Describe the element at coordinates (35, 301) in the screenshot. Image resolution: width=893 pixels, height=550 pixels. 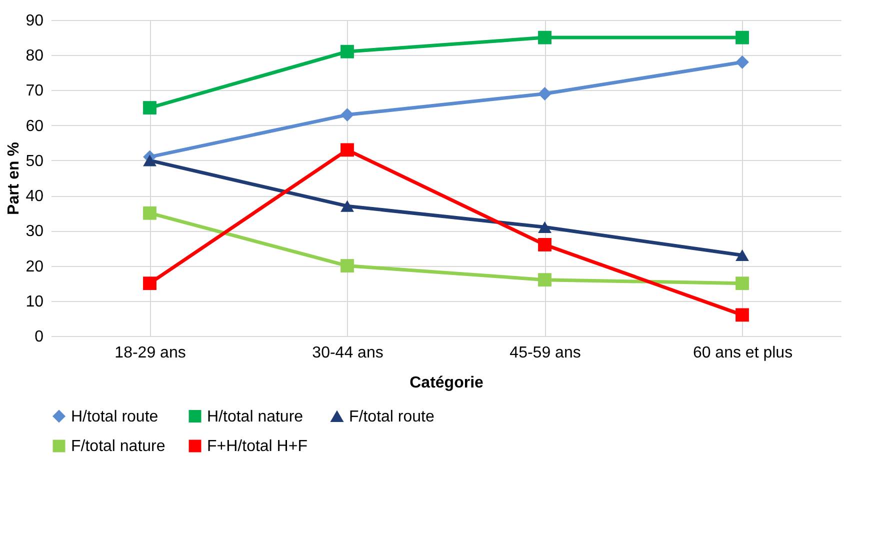
I see `y-tick-label: 10` at that location.